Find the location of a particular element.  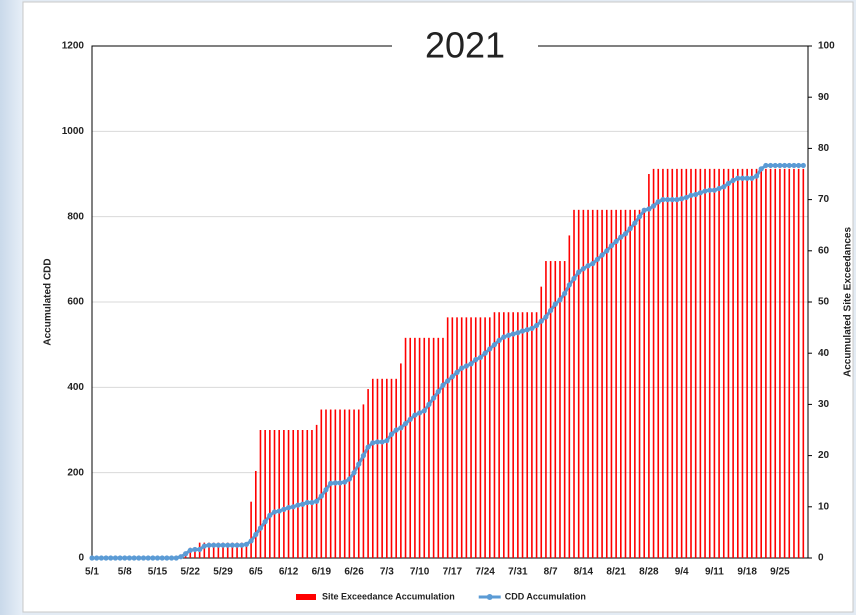

x-tick-label: 7/24 is located at coordinates (485, 572).